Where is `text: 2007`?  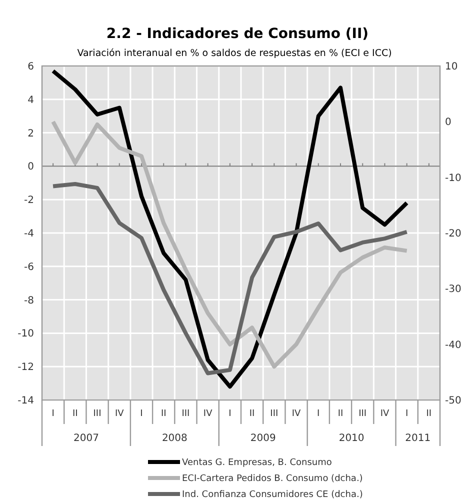 text: 2007 is located at coordinates (86, 438).